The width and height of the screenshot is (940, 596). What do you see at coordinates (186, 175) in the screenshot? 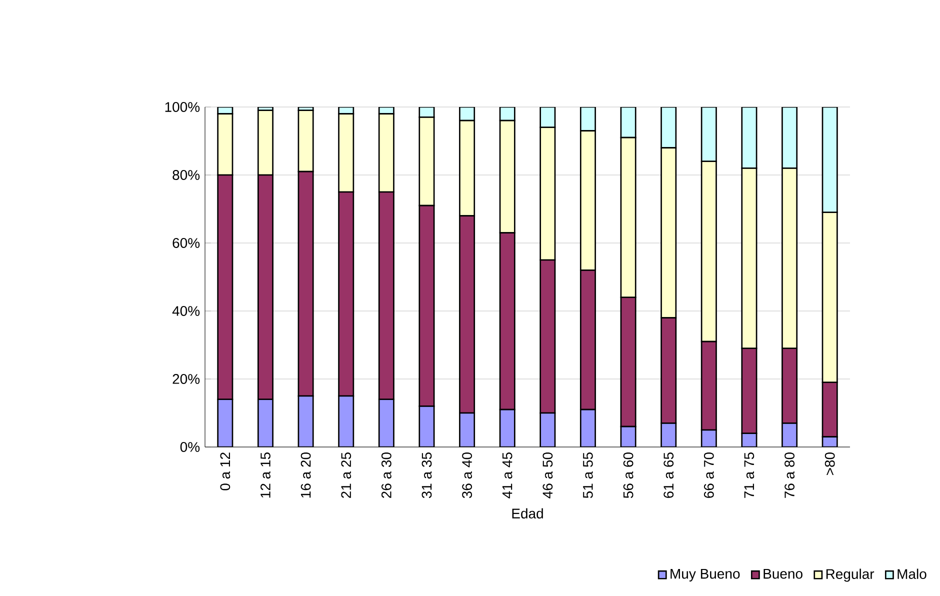
I see `y-tick-label: 80%` at bounding box center [186, 175].